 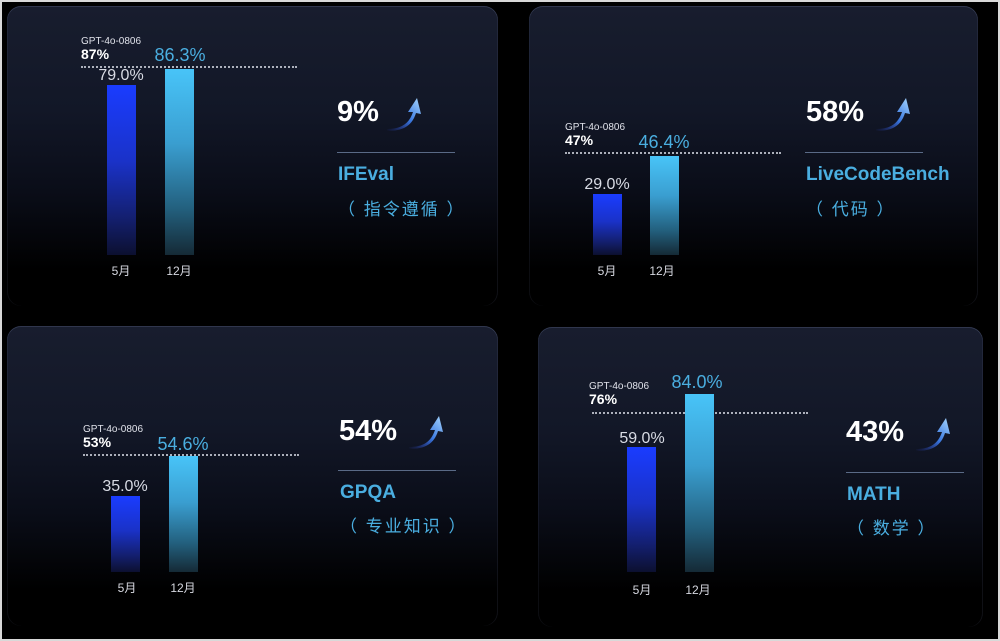 I want to click on benchmark-name: IFEval, so click(x=366, y=174).